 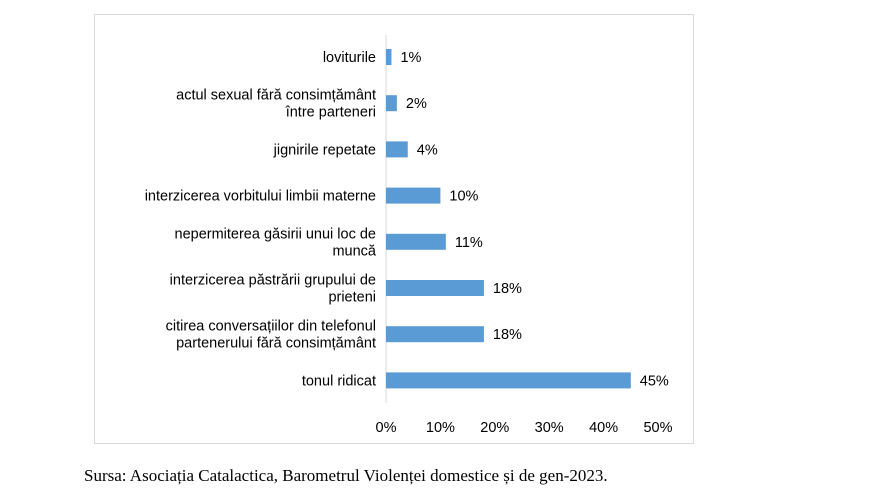 What do you see at coordinates (524, 428) in the screenshot?
I see `x-axis-ticks: 0% 10% 20% 30% 40% 50%` at bounding box center [524, 428].